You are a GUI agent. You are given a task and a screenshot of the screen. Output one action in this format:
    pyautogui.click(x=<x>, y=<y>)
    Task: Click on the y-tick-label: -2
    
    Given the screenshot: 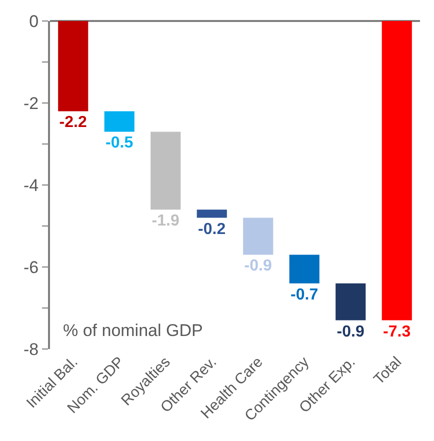 What is the action you would take?
    pyautogui.click(x=31, y=103)
    